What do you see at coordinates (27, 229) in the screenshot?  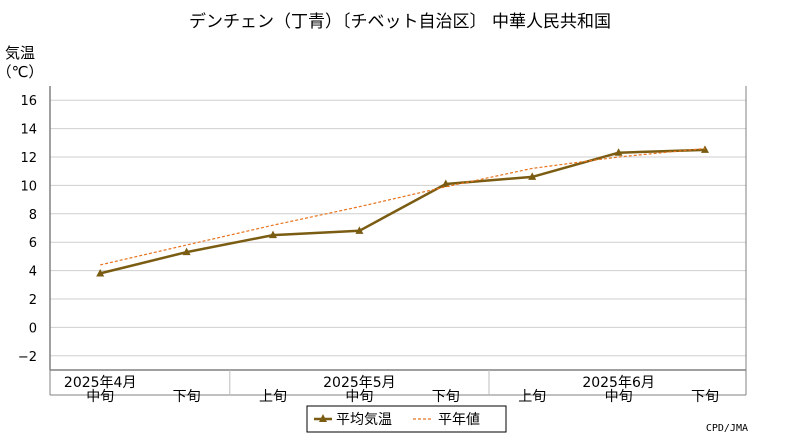 I see `y-axis-ticks: 16 14 12 10 8 6 4 2 0 −2` at bounding box center [27, 229].